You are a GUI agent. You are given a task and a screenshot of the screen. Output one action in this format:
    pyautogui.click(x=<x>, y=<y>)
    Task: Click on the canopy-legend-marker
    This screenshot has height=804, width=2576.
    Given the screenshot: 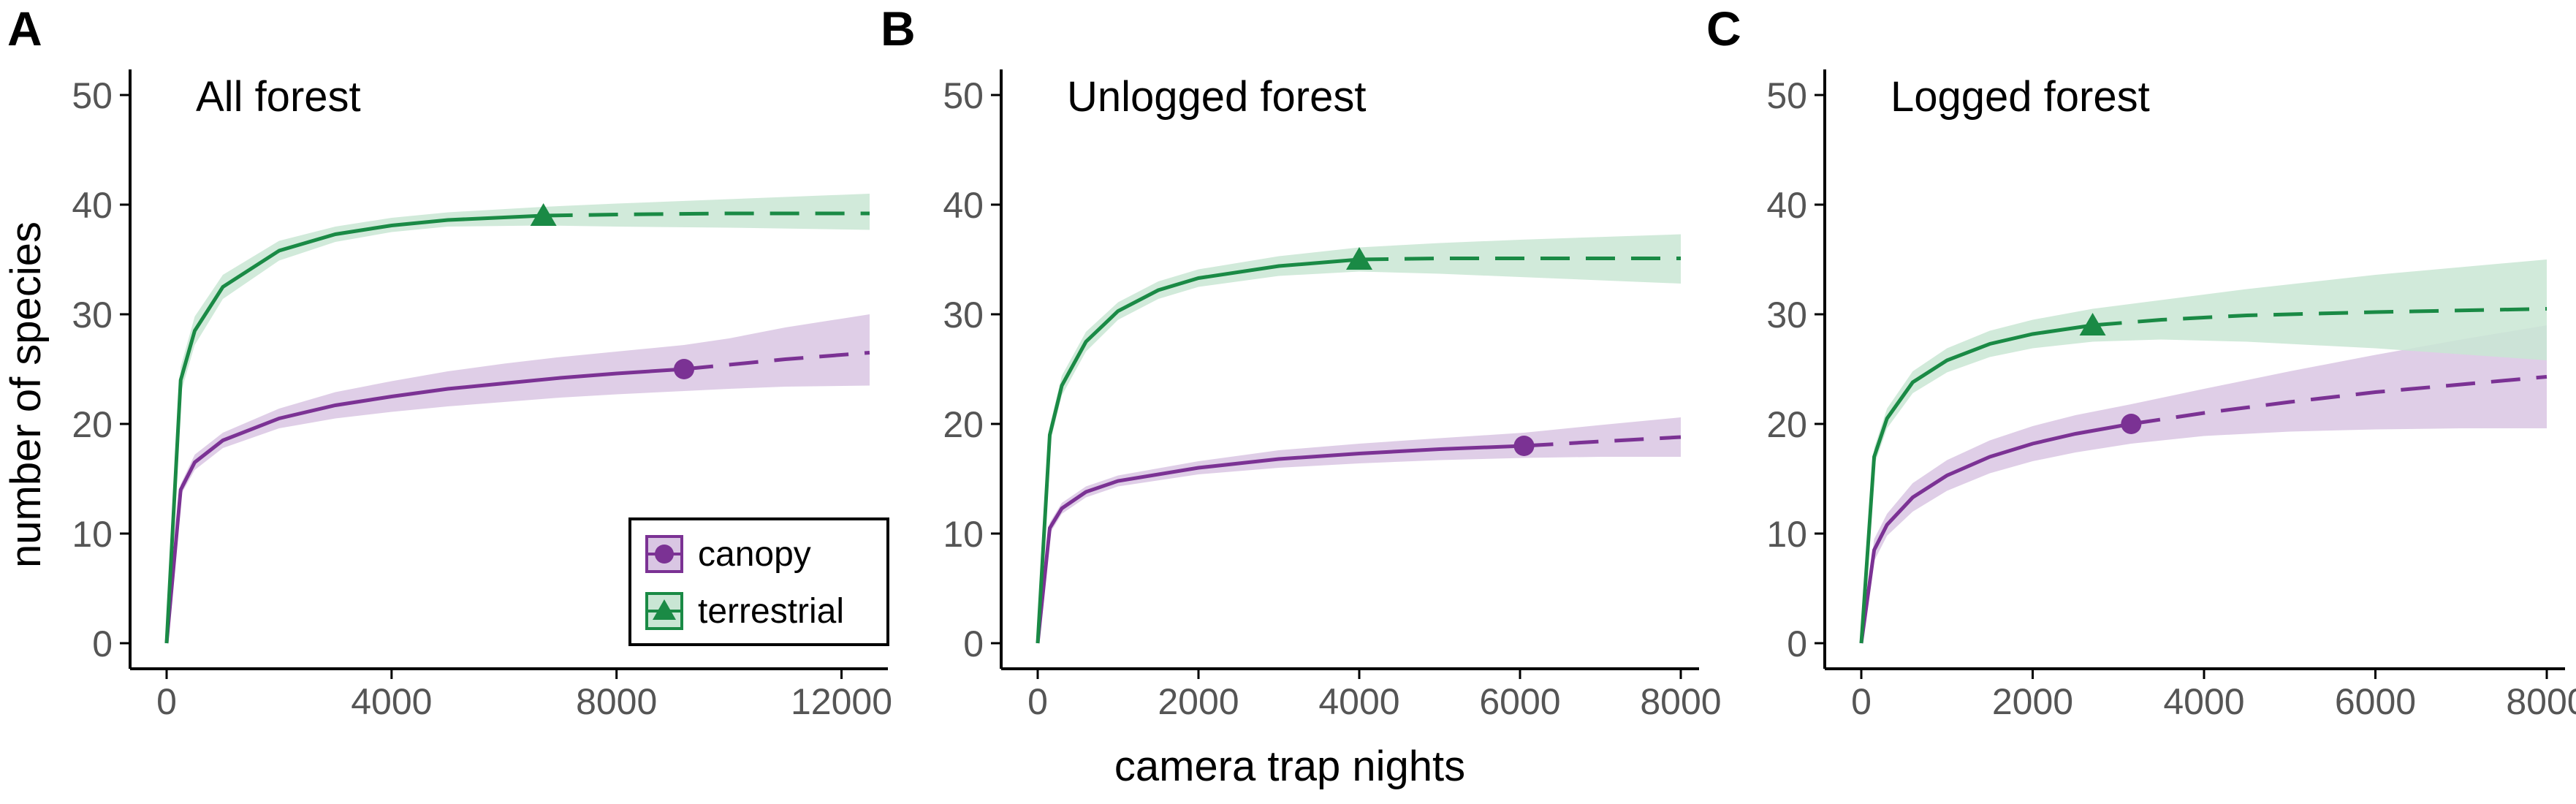 What is the action you would take?
    pyautogui.click(x=664, y=555)
    